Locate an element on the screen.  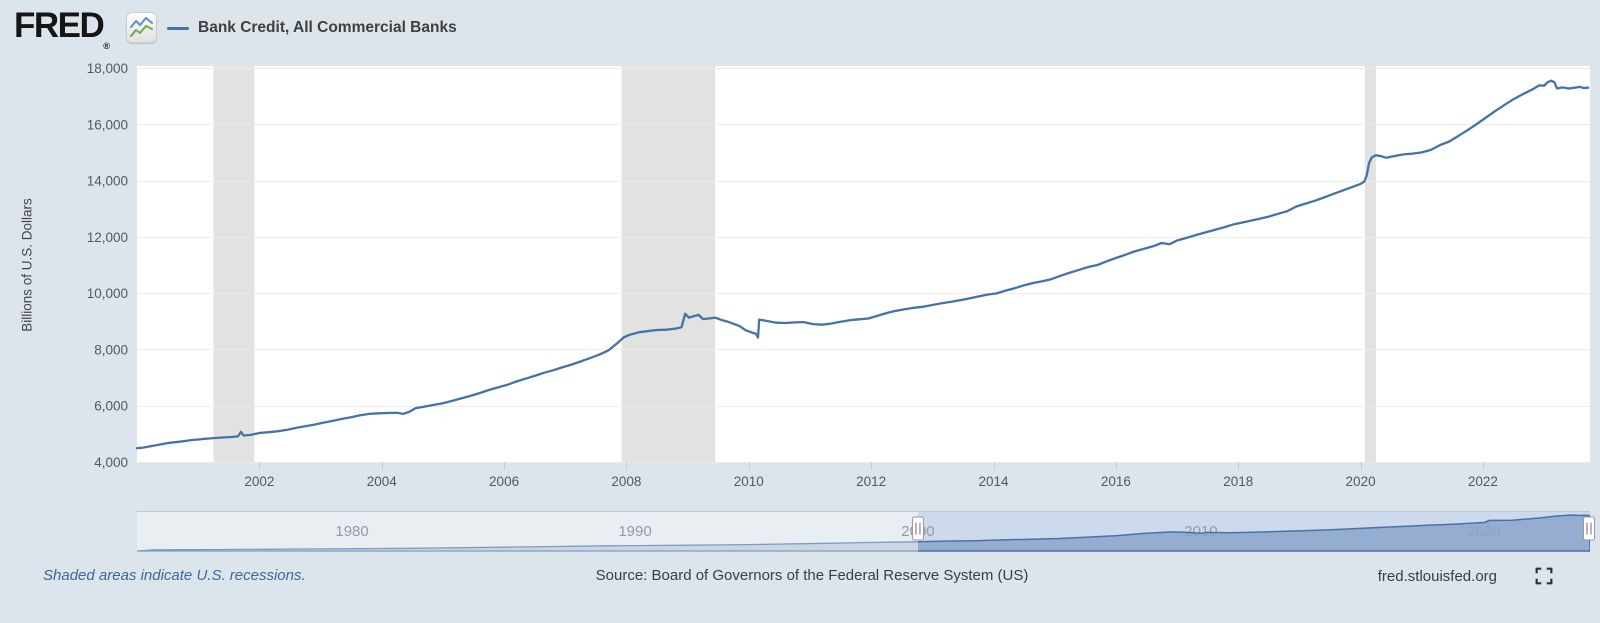
legend-series-label: Bank Credit, All Commercial Banks is located at coordinates (327, 27).